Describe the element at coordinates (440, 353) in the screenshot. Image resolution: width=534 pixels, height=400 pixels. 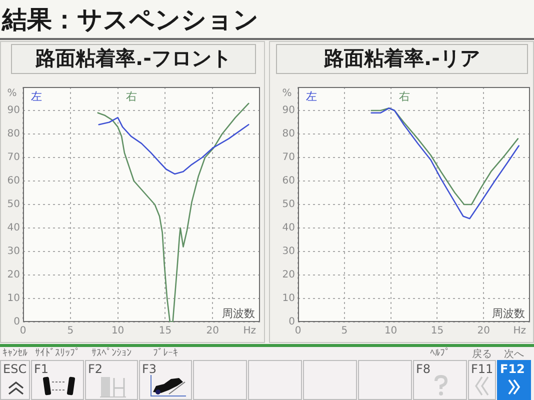
I see `text: ﾍﾙﾌﾟ` at that location.